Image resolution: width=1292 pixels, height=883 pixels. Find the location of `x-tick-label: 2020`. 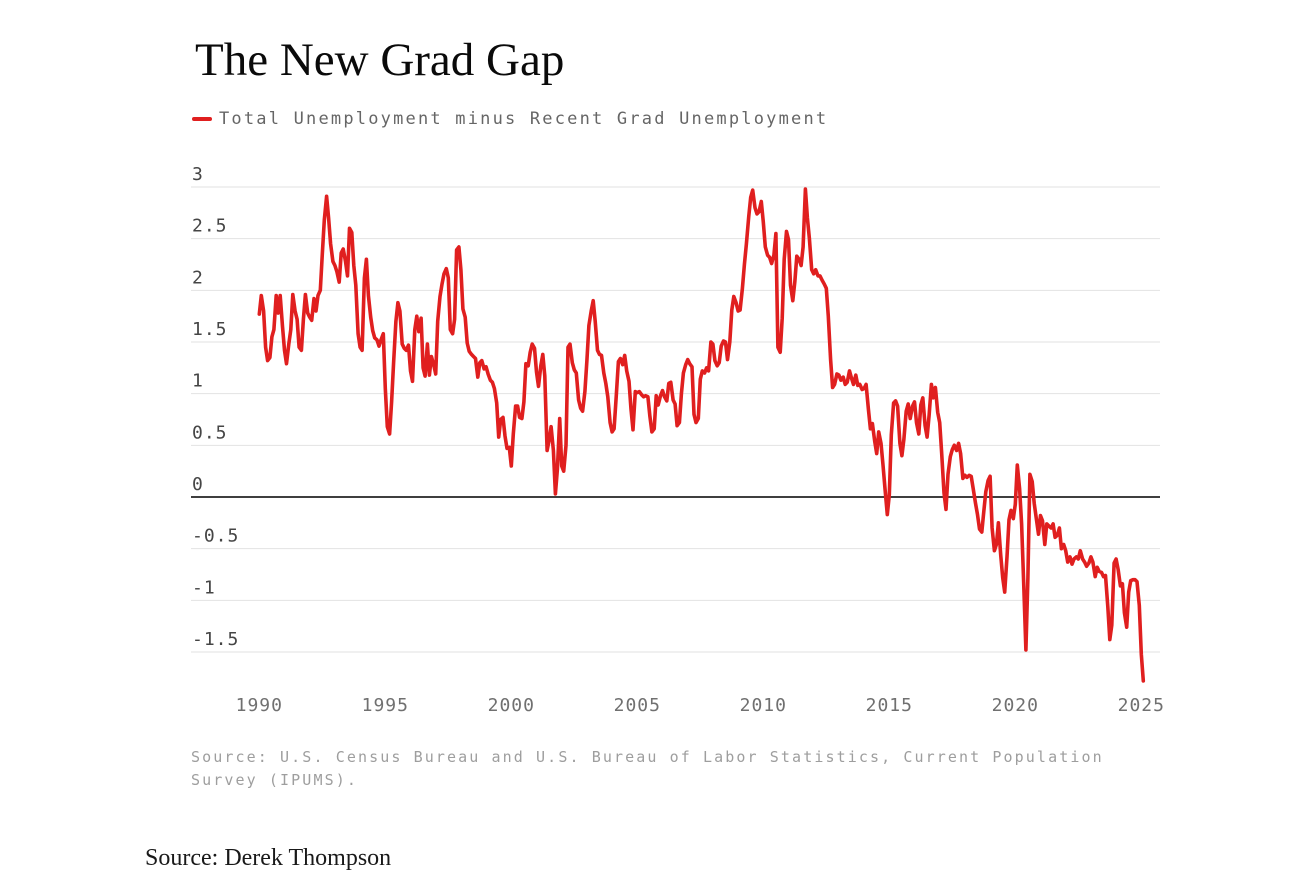

x-tick-label: 2020 is located at coordinates (1015, 705).